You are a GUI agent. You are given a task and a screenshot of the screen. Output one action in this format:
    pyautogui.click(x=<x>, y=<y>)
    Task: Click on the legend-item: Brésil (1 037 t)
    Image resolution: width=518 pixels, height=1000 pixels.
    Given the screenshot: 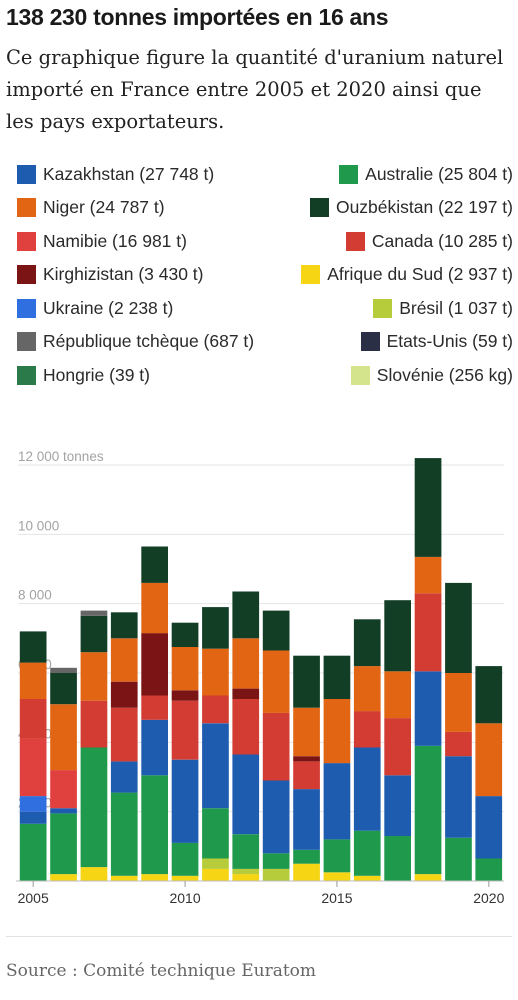 What is the action you would take?
    pyautogui.click(x=443, y=308)
    